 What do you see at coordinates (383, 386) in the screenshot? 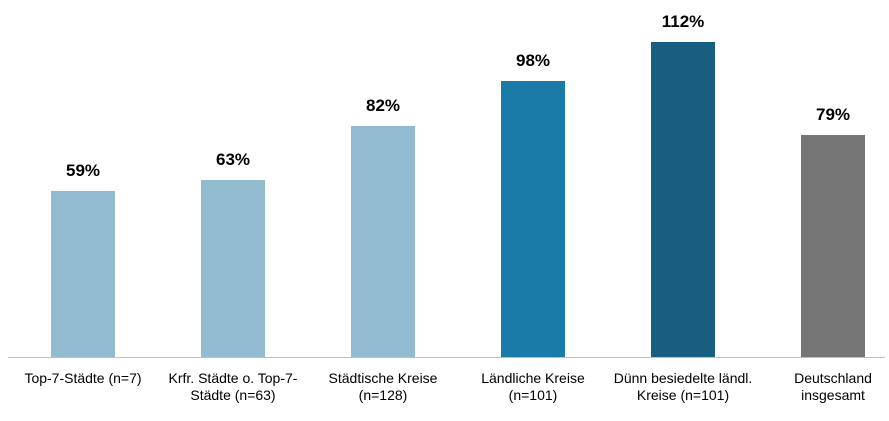
I see `x-tick-label: Städtische Kreise (n=128)` at bounding box center [383, 386].